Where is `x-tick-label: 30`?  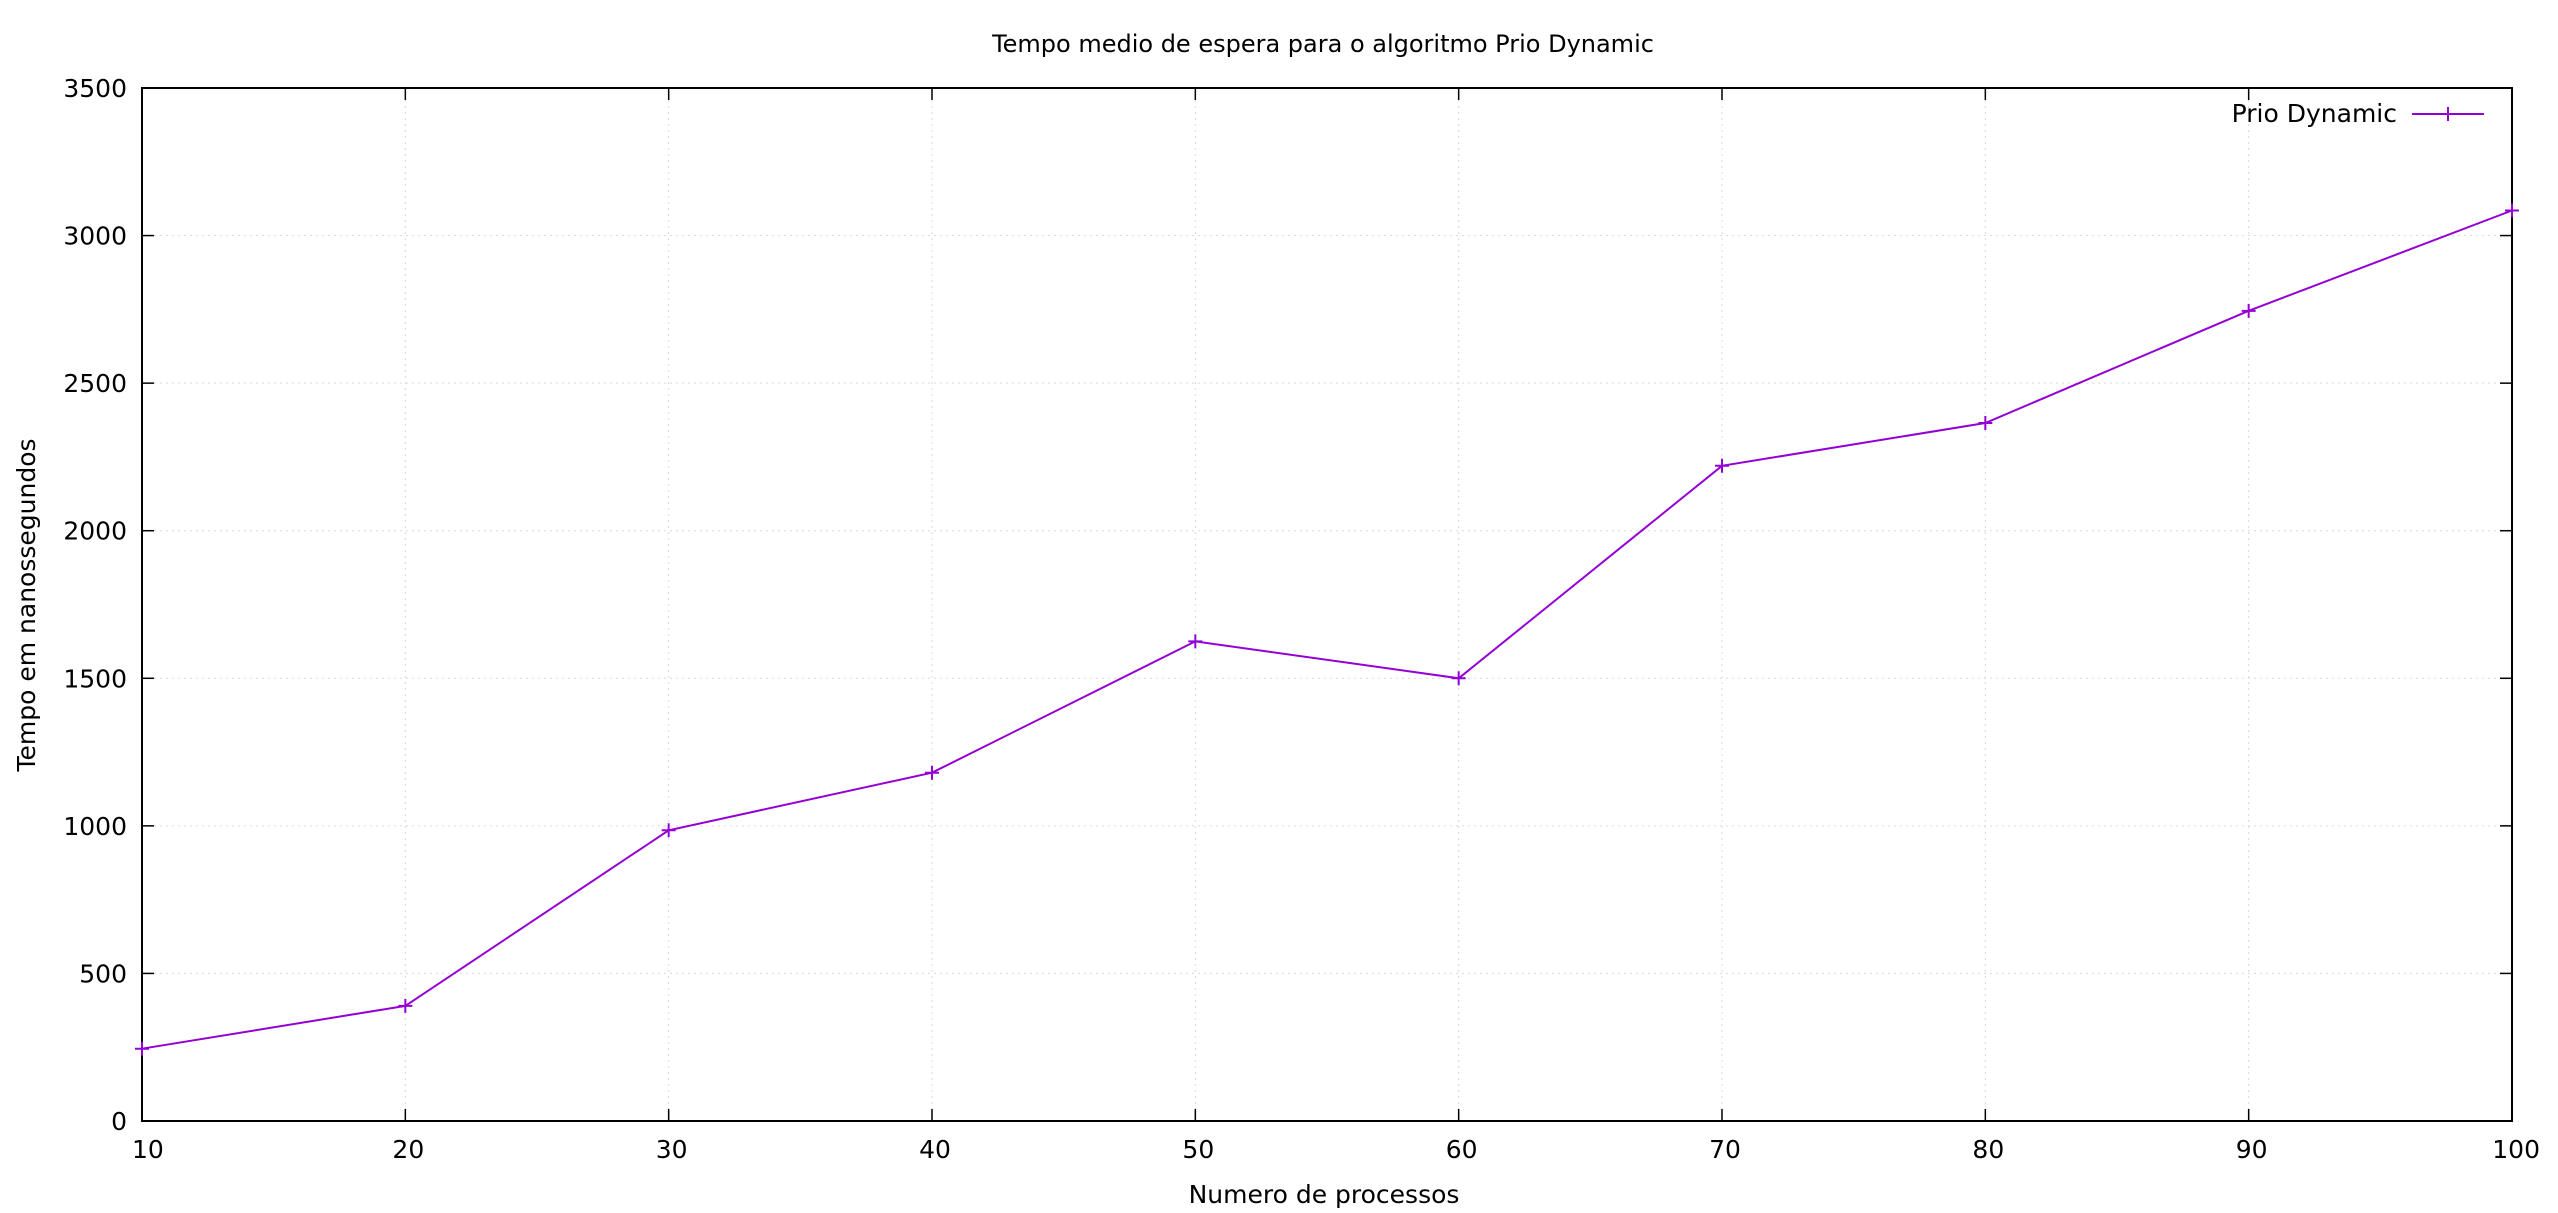
x-tick-label: 30 is located at coordinates (672, 1149).